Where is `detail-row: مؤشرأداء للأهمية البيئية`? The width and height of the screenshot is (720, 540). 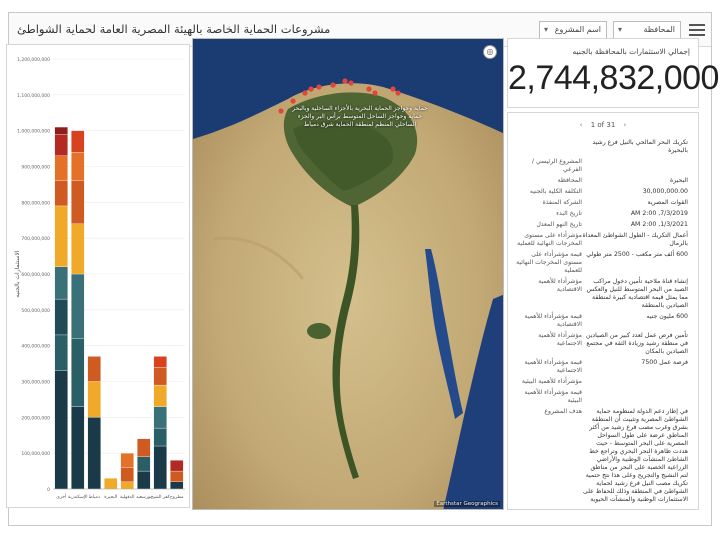 detail-row: مؤشرأداء للأهمية البيئية is located at coordinates (603, 382).